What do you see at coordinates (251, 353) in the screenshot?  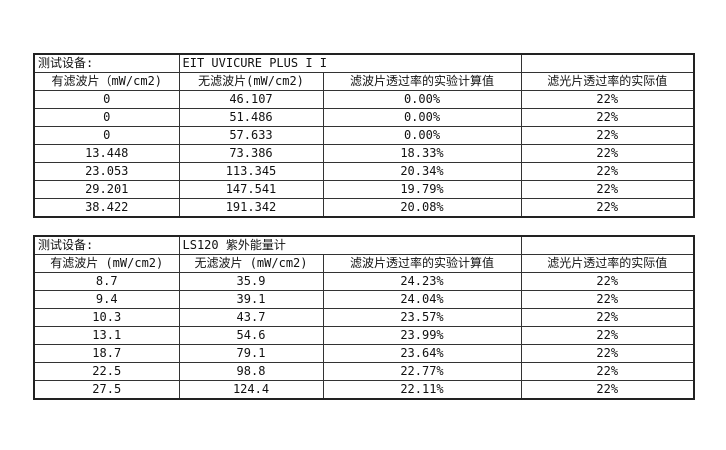 I see `table-cell: 79.1` at bounding box center [251, 353].